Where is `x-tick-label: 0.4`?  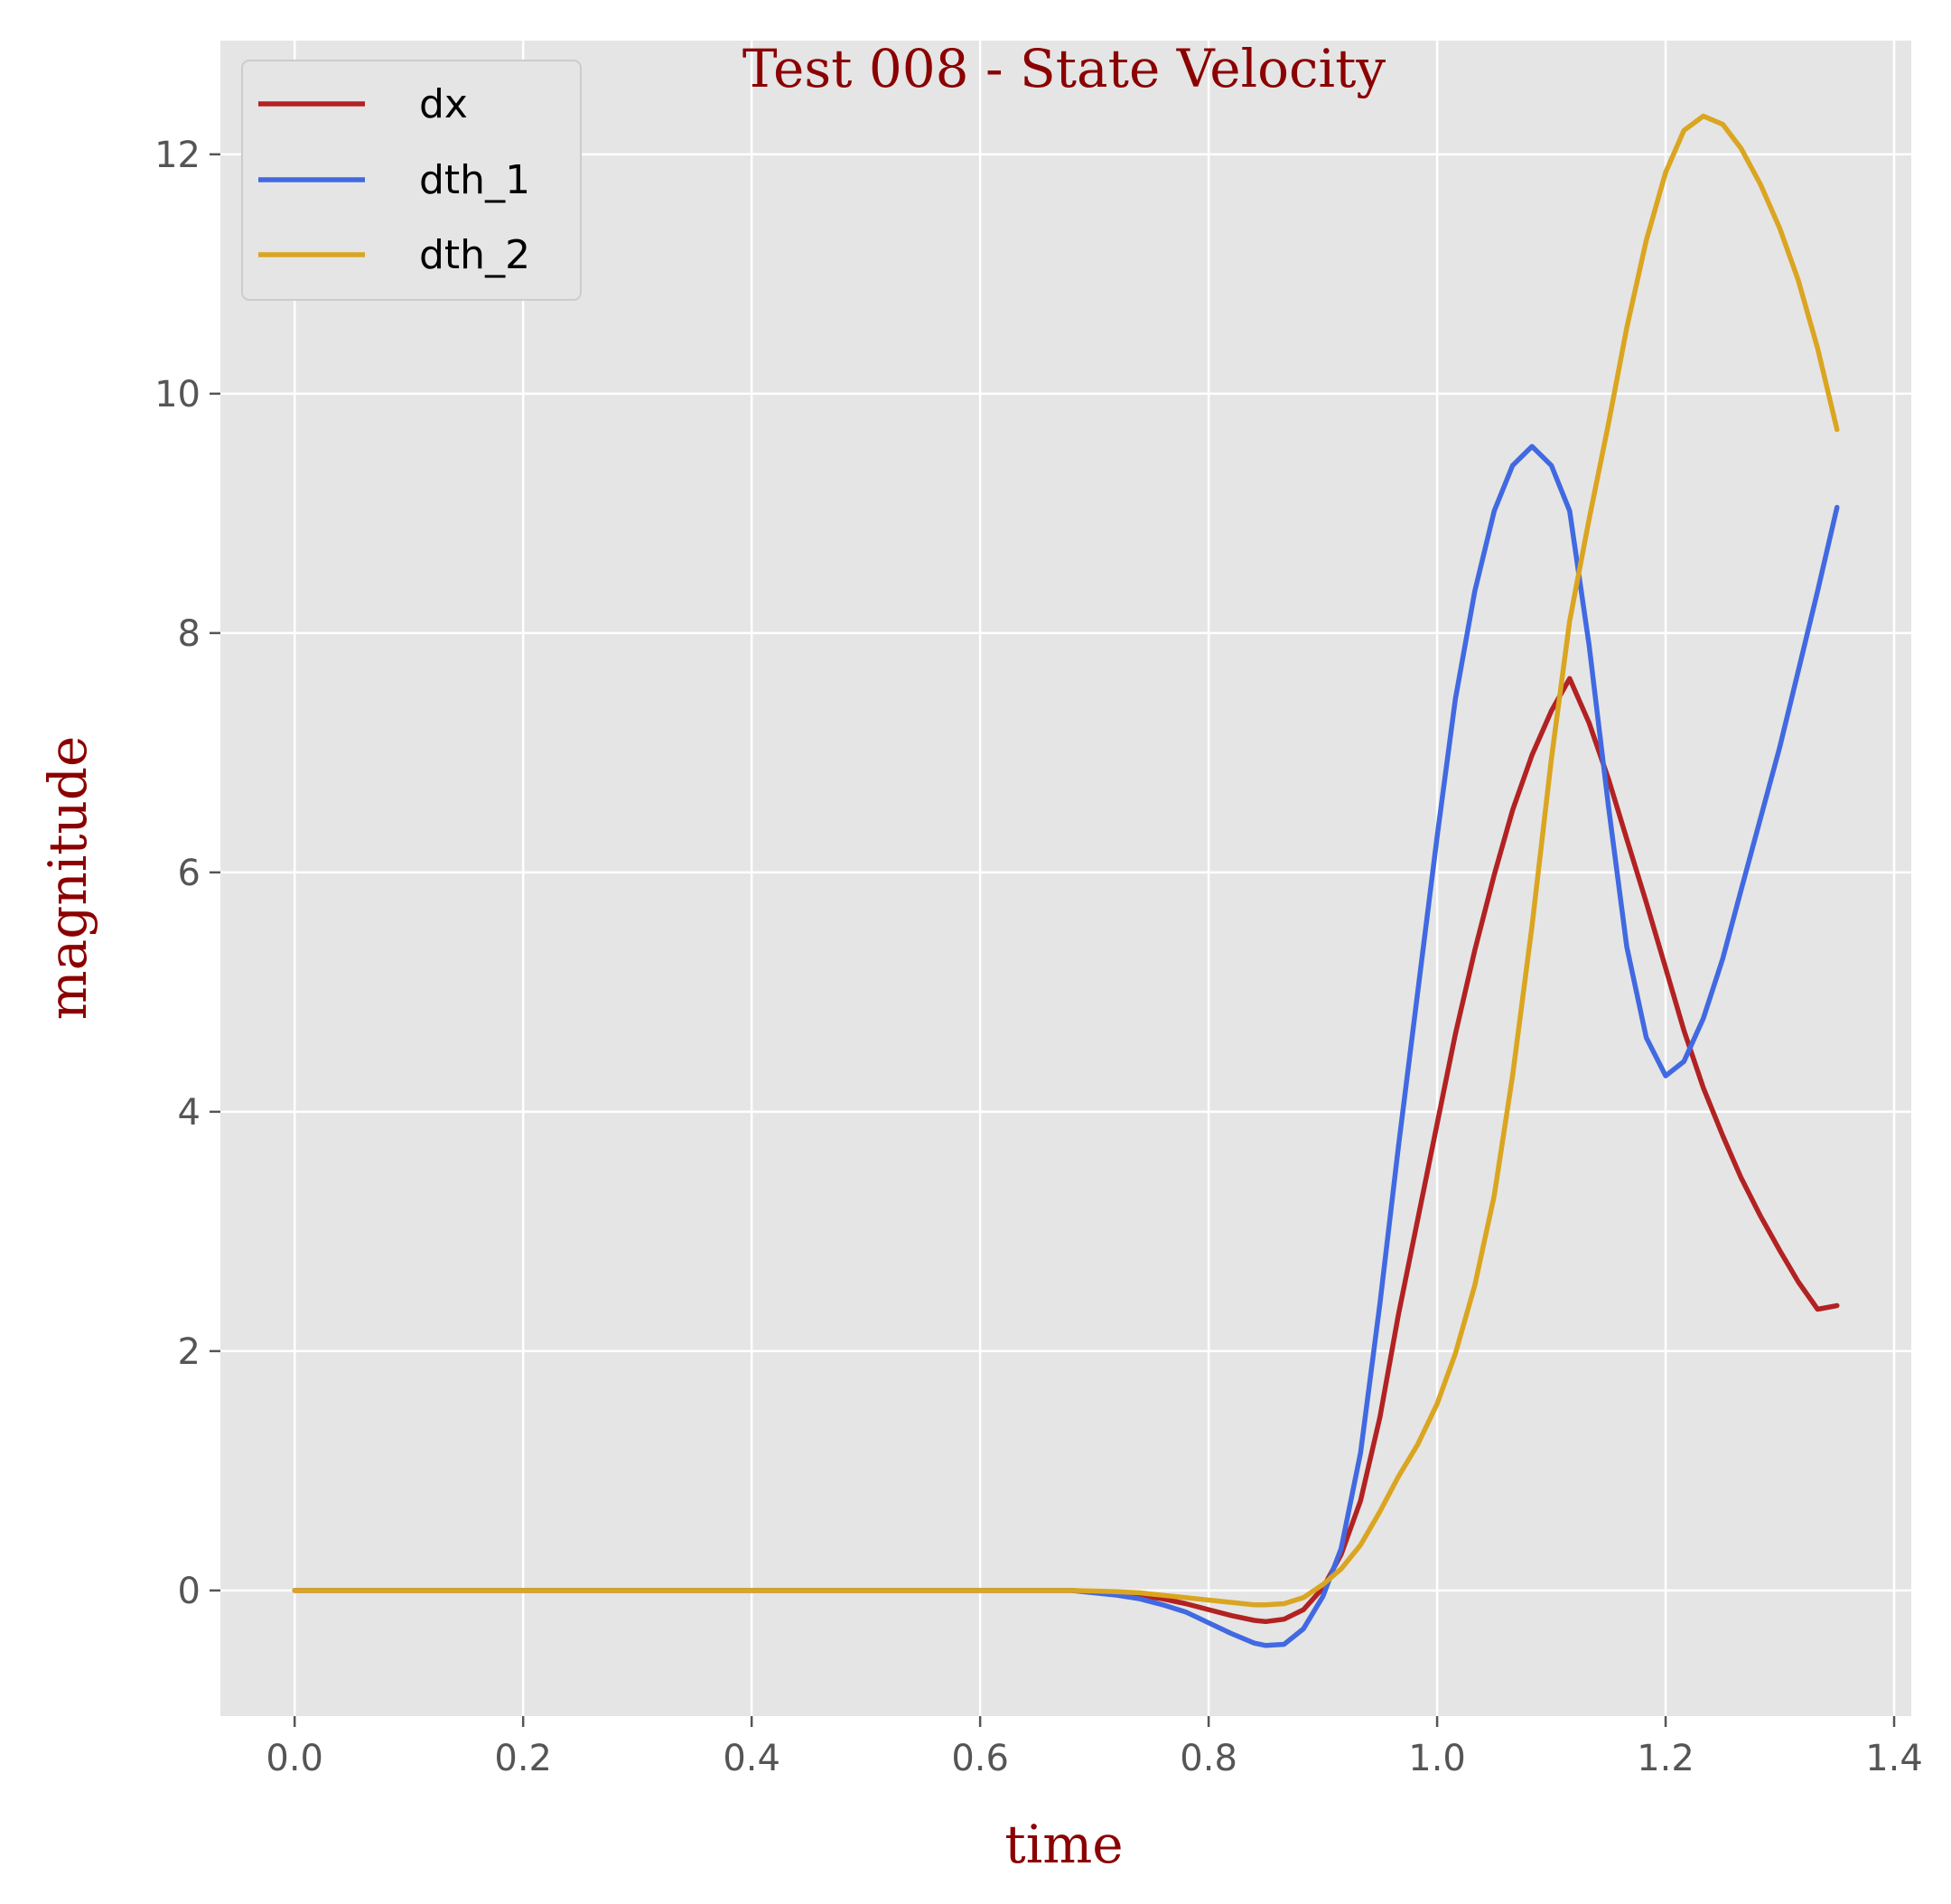 x-tick-label: 0.4 is located at coordinates (752, 1758).